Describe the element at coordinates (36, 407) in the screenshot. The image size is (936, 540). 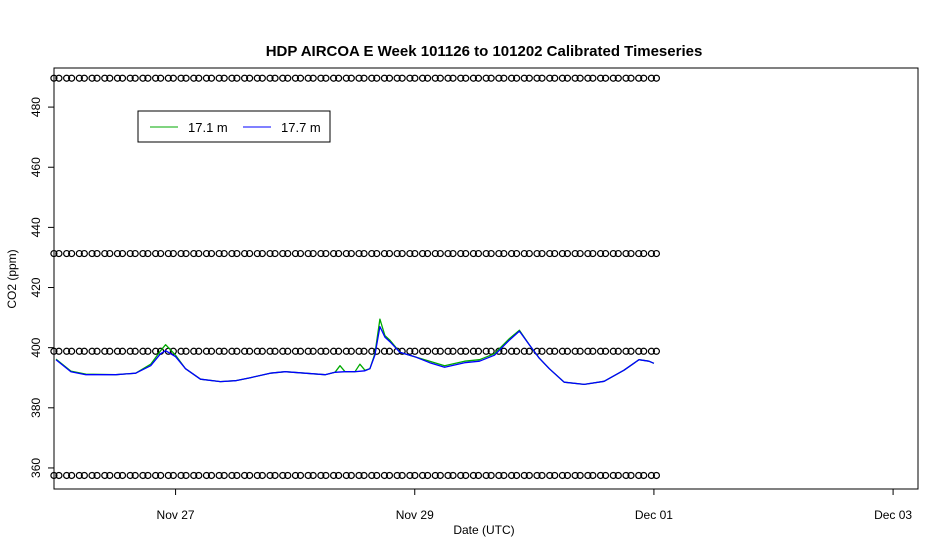
I see `y-tick-label: 380` at that location.